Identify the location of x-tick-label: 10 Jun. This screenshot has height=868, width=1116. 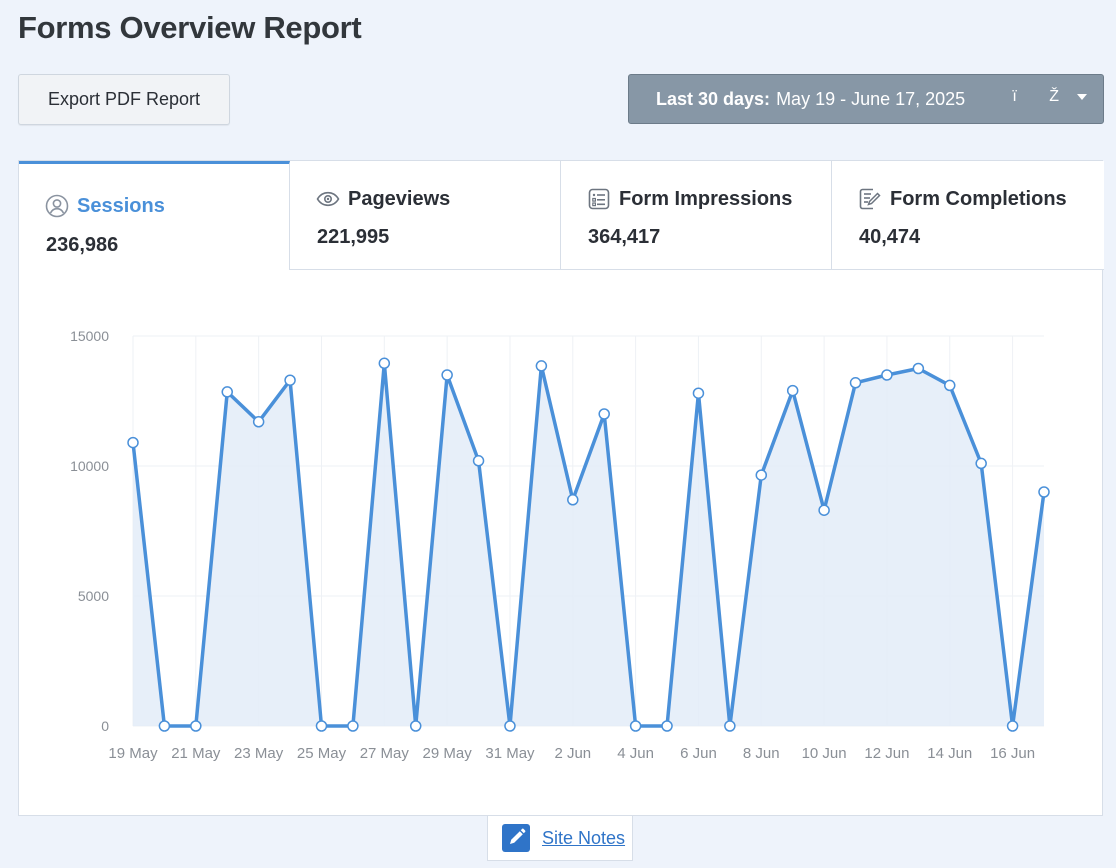
(824, 753).